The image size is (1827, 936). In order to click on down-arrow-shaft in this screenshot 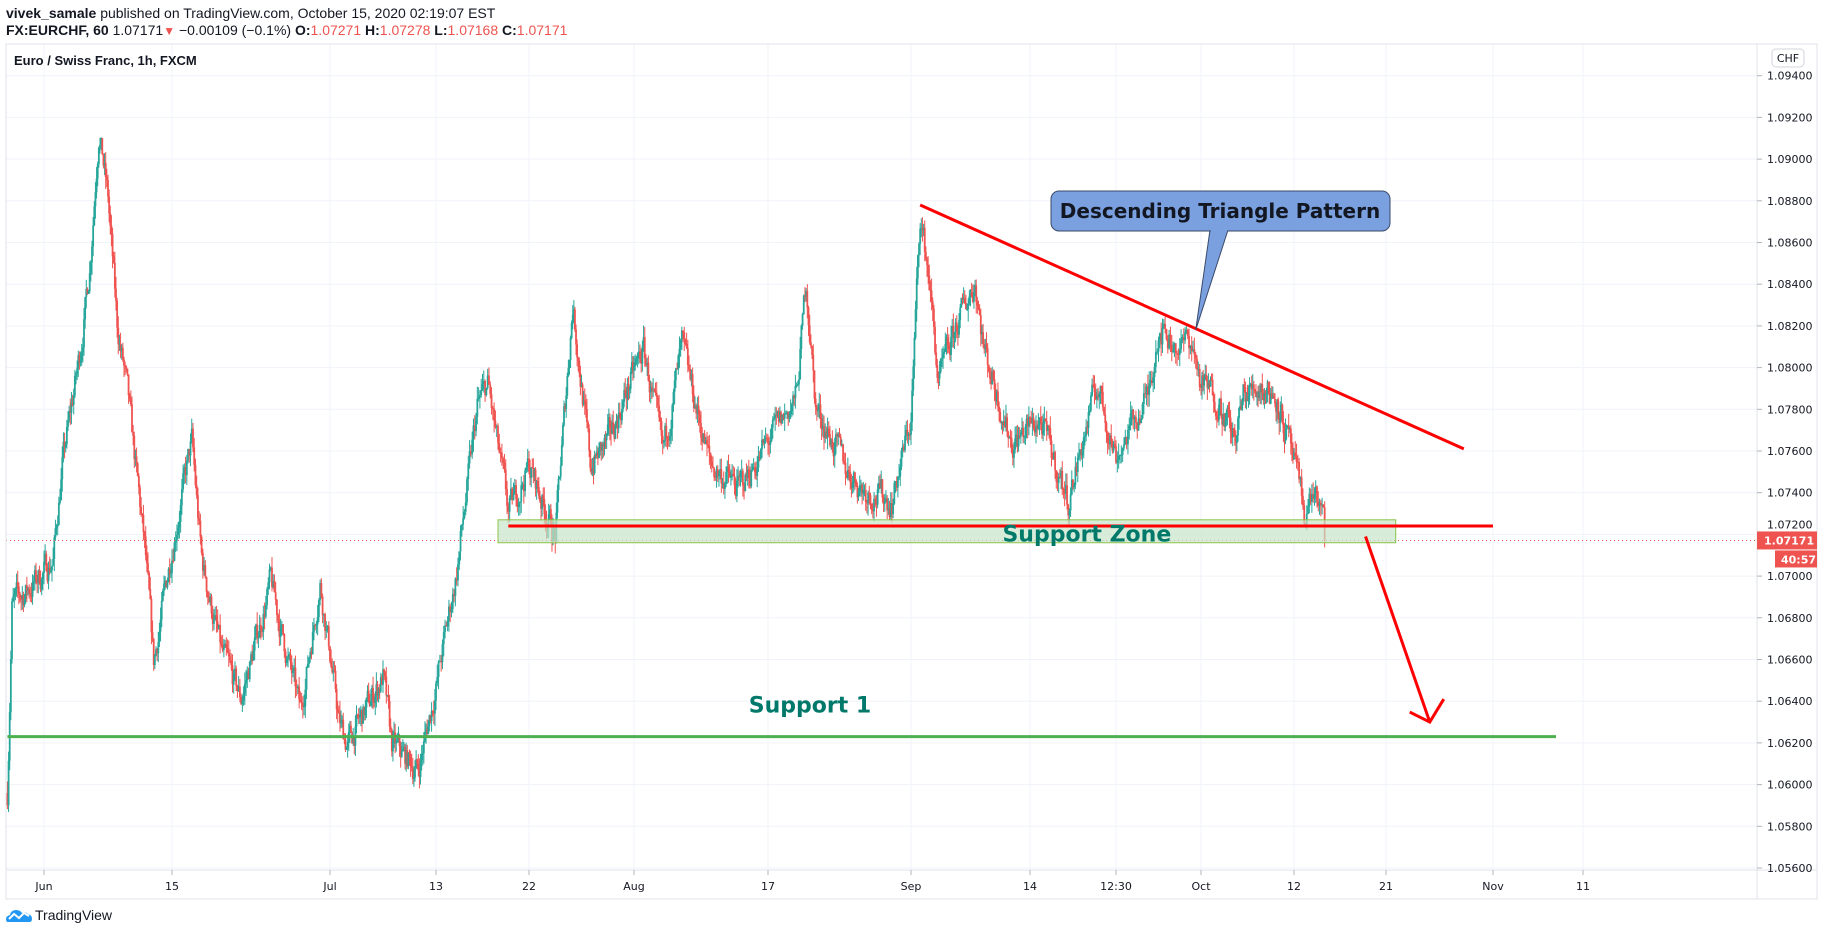, I will do `click(1398, 629)`.